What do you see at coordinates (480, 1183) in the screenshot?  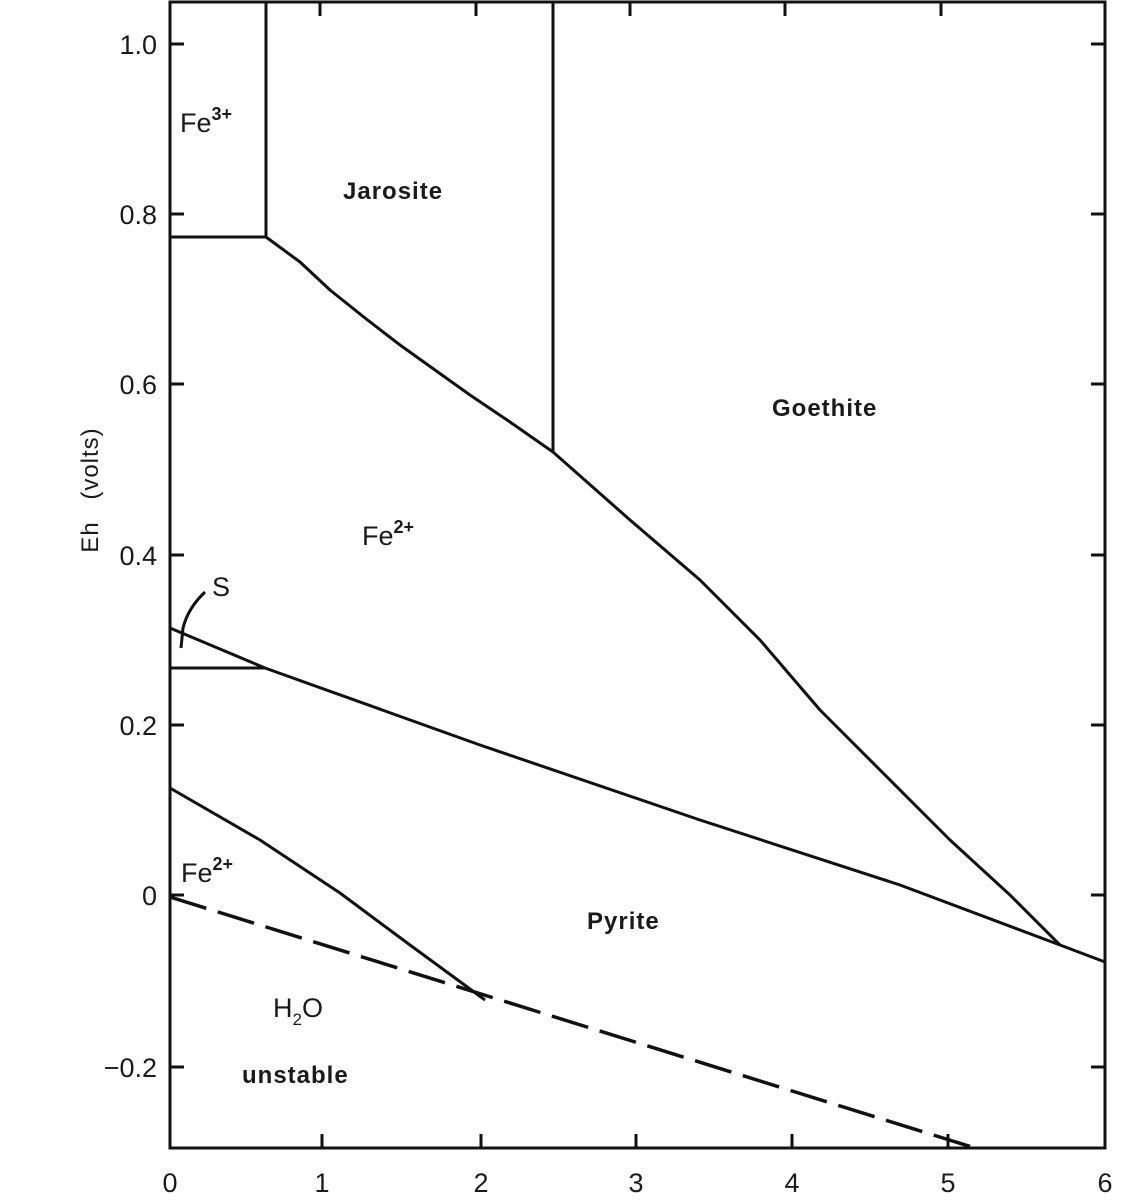 I see `x-tick-label: 2` at bounding box center [480, 1183].